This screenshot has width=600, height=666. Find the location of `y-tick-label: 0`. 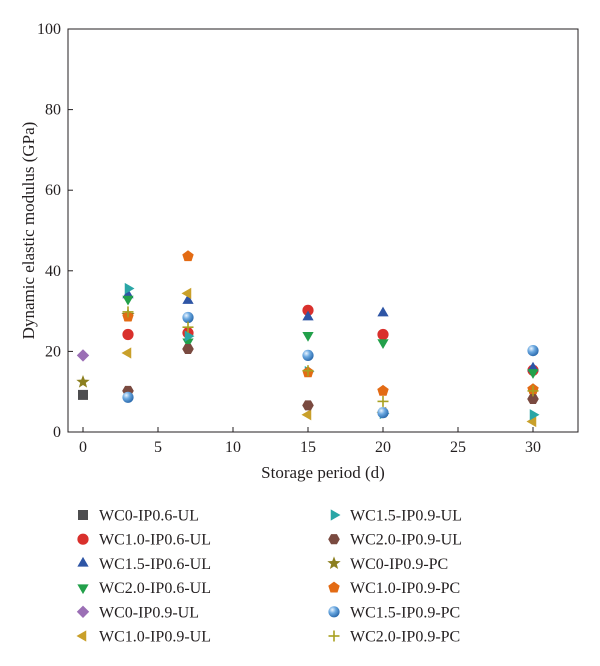

y-tick-label: 0 is located at coordinates (57, 432).